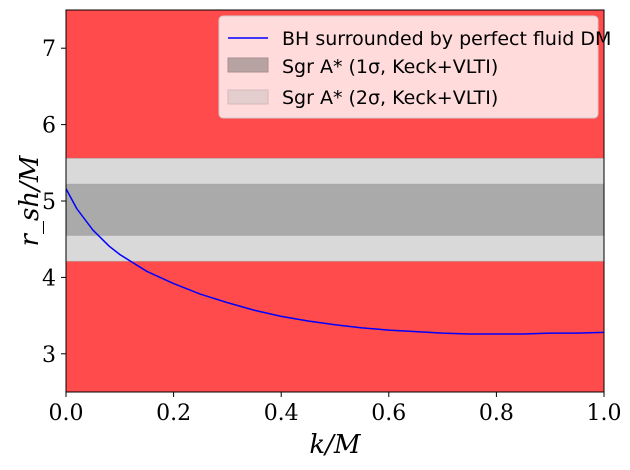 The width and height of the screenshot is (630, 470). I want to click on x-tick-label: 0.0, so click(66, 413).